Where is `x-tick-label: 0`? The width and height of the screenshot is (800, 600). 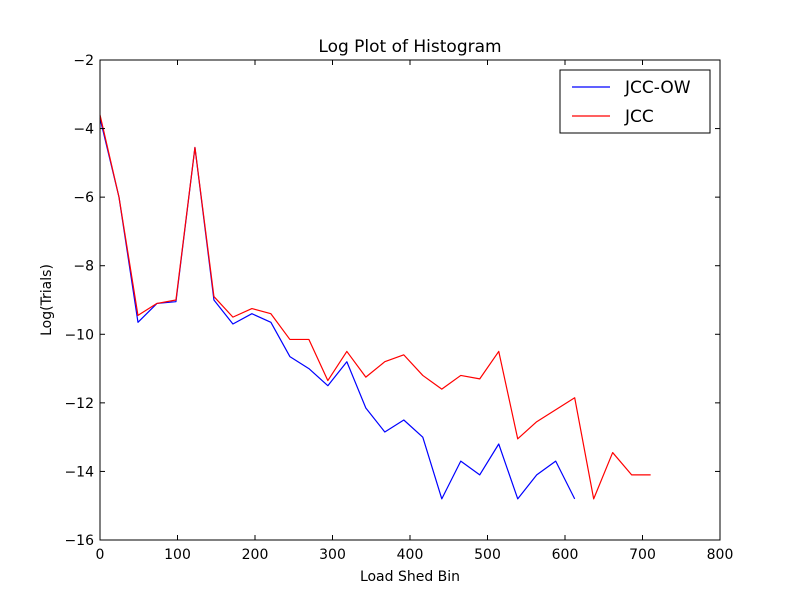 x-tick-label: 0 is located at coordinates (100, 555).